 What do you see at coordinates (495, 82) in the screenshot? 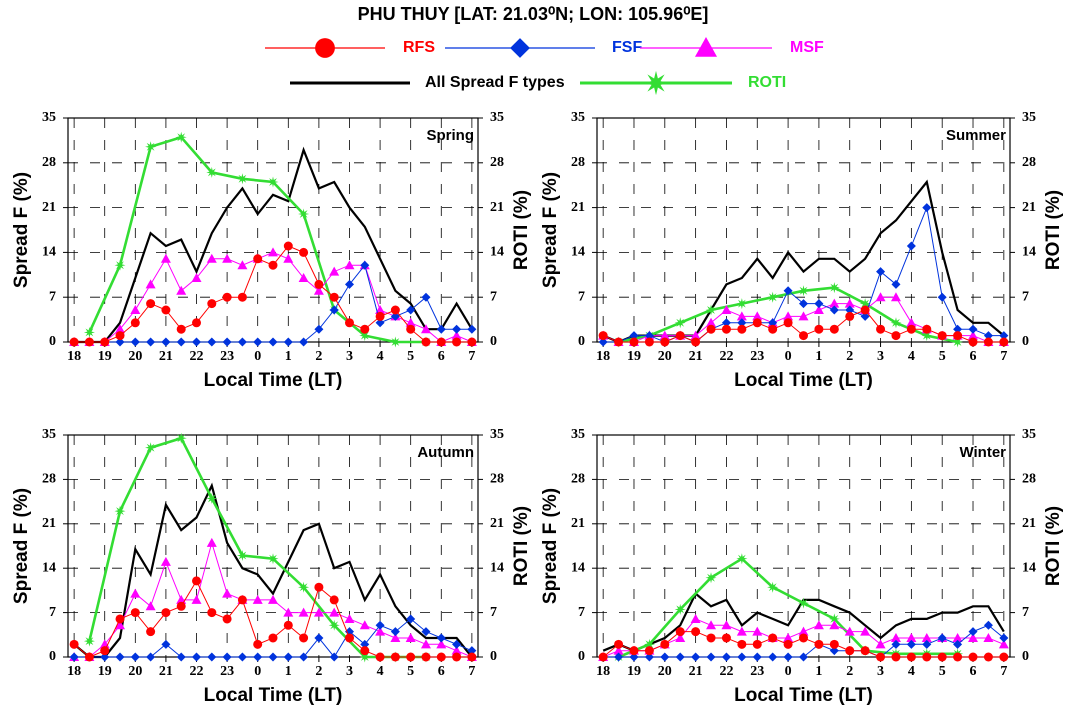
I see `legend-label: All Spread F types` at bounding box center [495, 82].